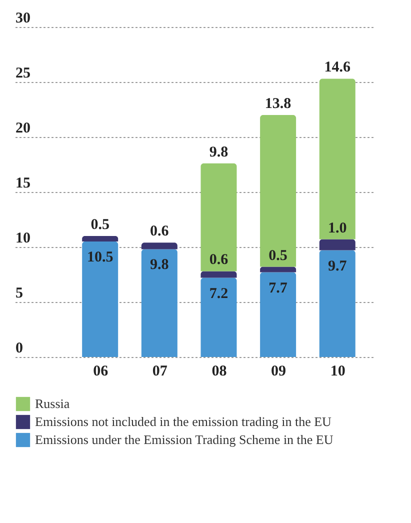 The height and width of the screenshot is (523, 411). I want to click on x-tick-label: 08, so click(219, 372).